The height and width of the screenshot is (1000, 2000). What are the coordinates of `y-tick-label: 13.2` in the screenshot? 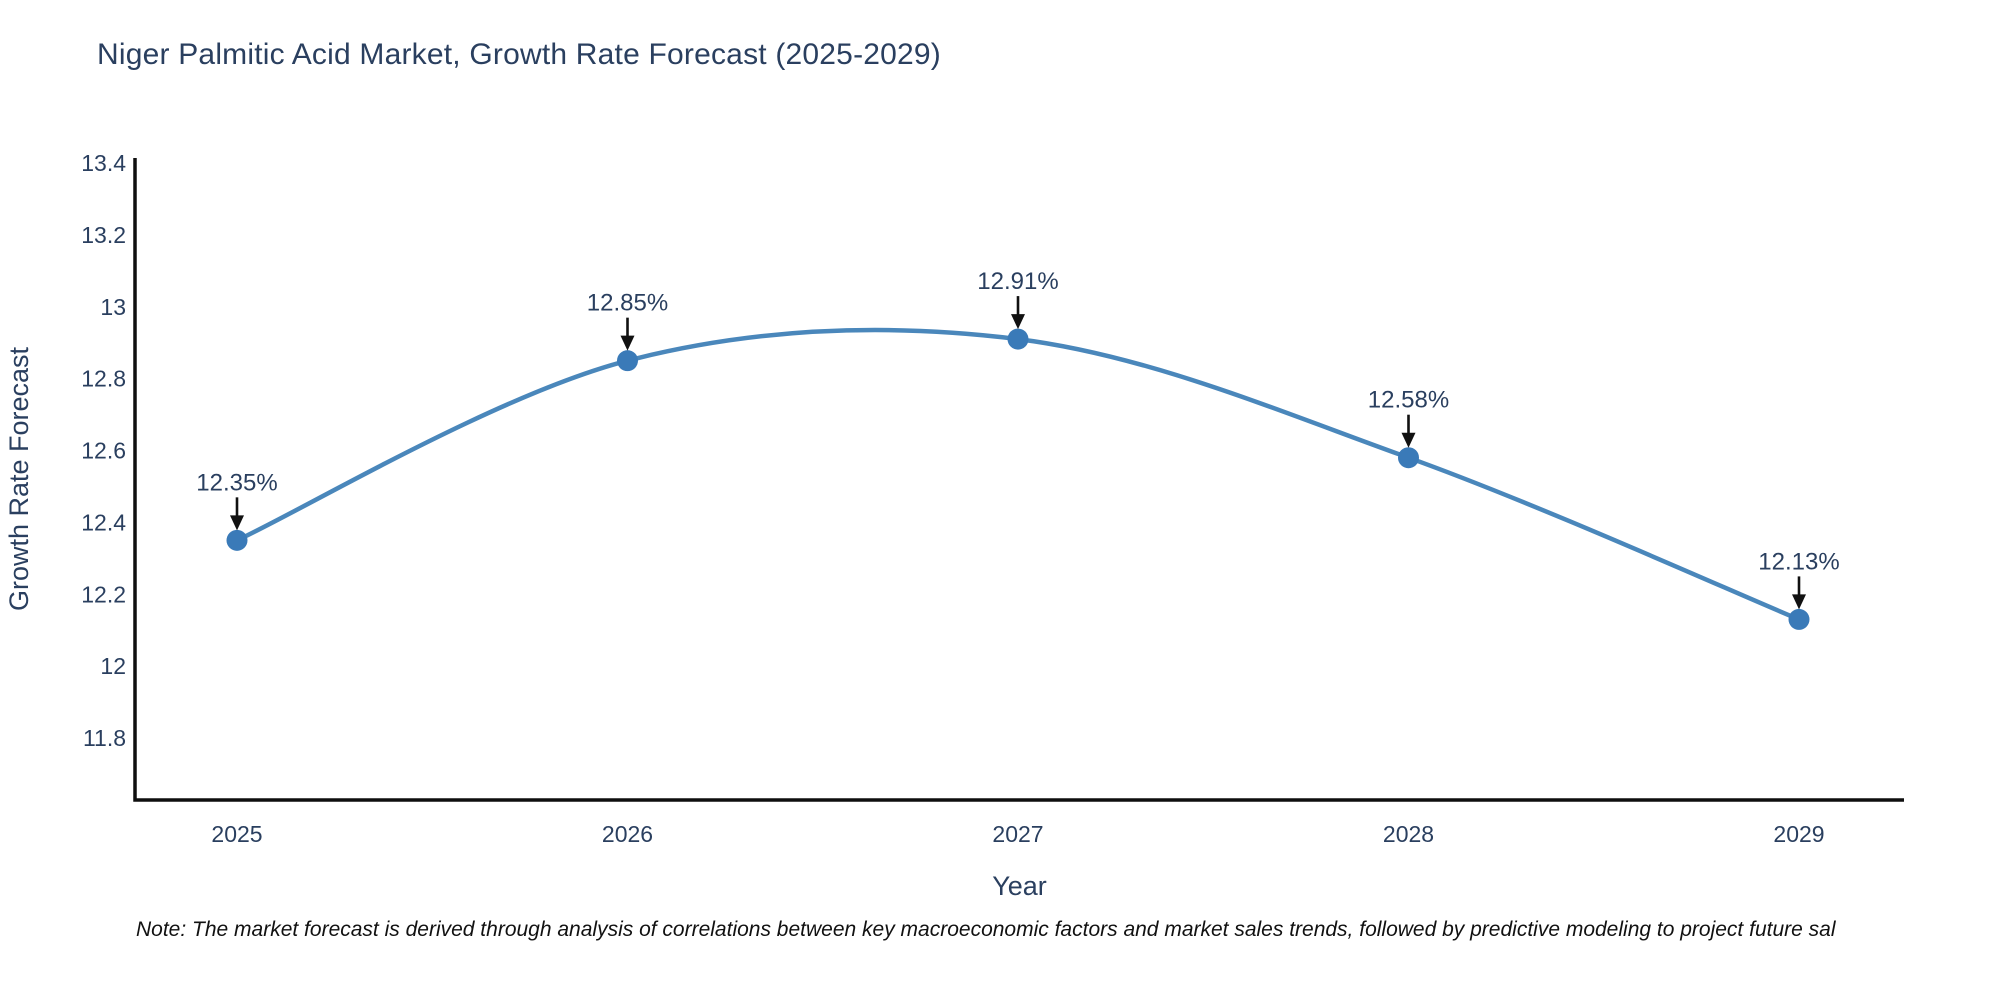 It's located at (103, 235).